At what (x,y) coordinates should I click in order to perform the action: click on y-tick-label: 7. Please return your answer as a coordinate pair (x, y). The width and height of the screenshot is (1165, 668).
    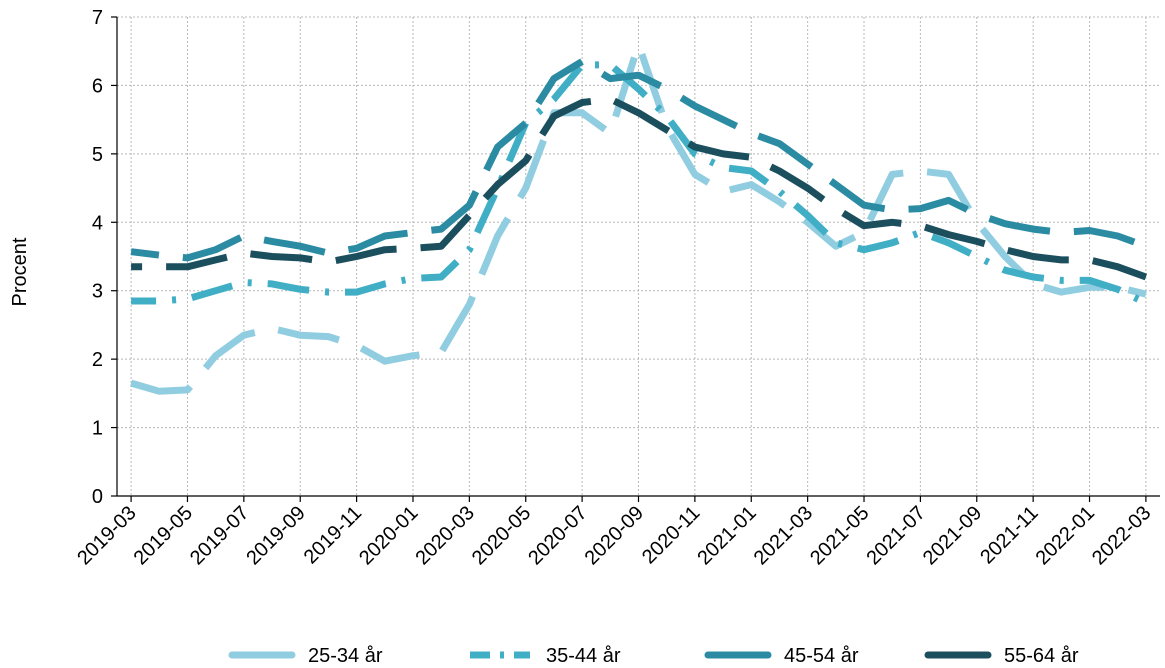
    Looking at the image, I should click on (97, 18).